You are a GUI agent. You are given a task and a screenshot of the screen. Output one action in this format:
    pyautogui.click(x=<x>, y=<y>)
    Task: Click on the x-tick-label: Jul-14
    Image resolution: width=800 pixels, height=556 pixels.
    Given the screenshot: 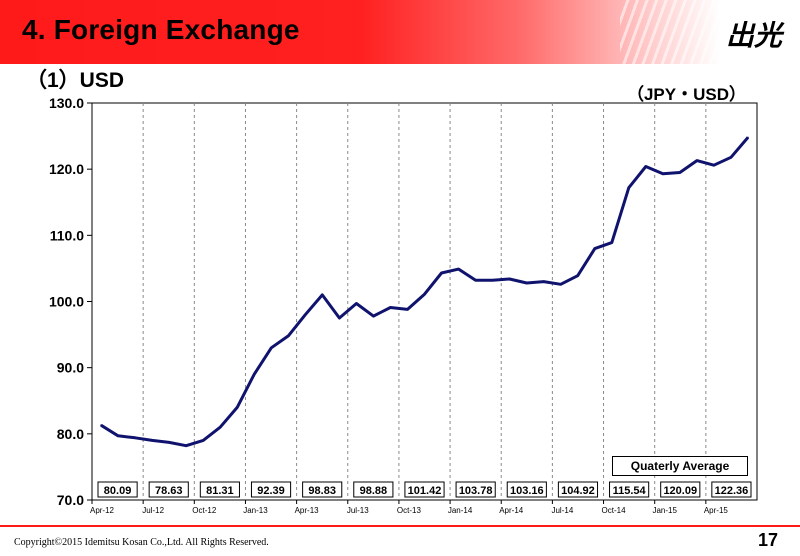 What is the action you would take?
    pyautogui.click(x=562, y=510)
    